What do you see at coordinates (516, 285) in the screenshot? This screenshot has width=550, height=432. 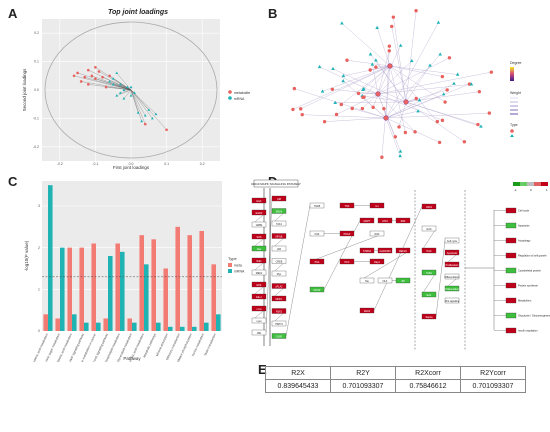 I see `kegg-outcome-term: Protein synthesis` at bounding box center [516, 285].